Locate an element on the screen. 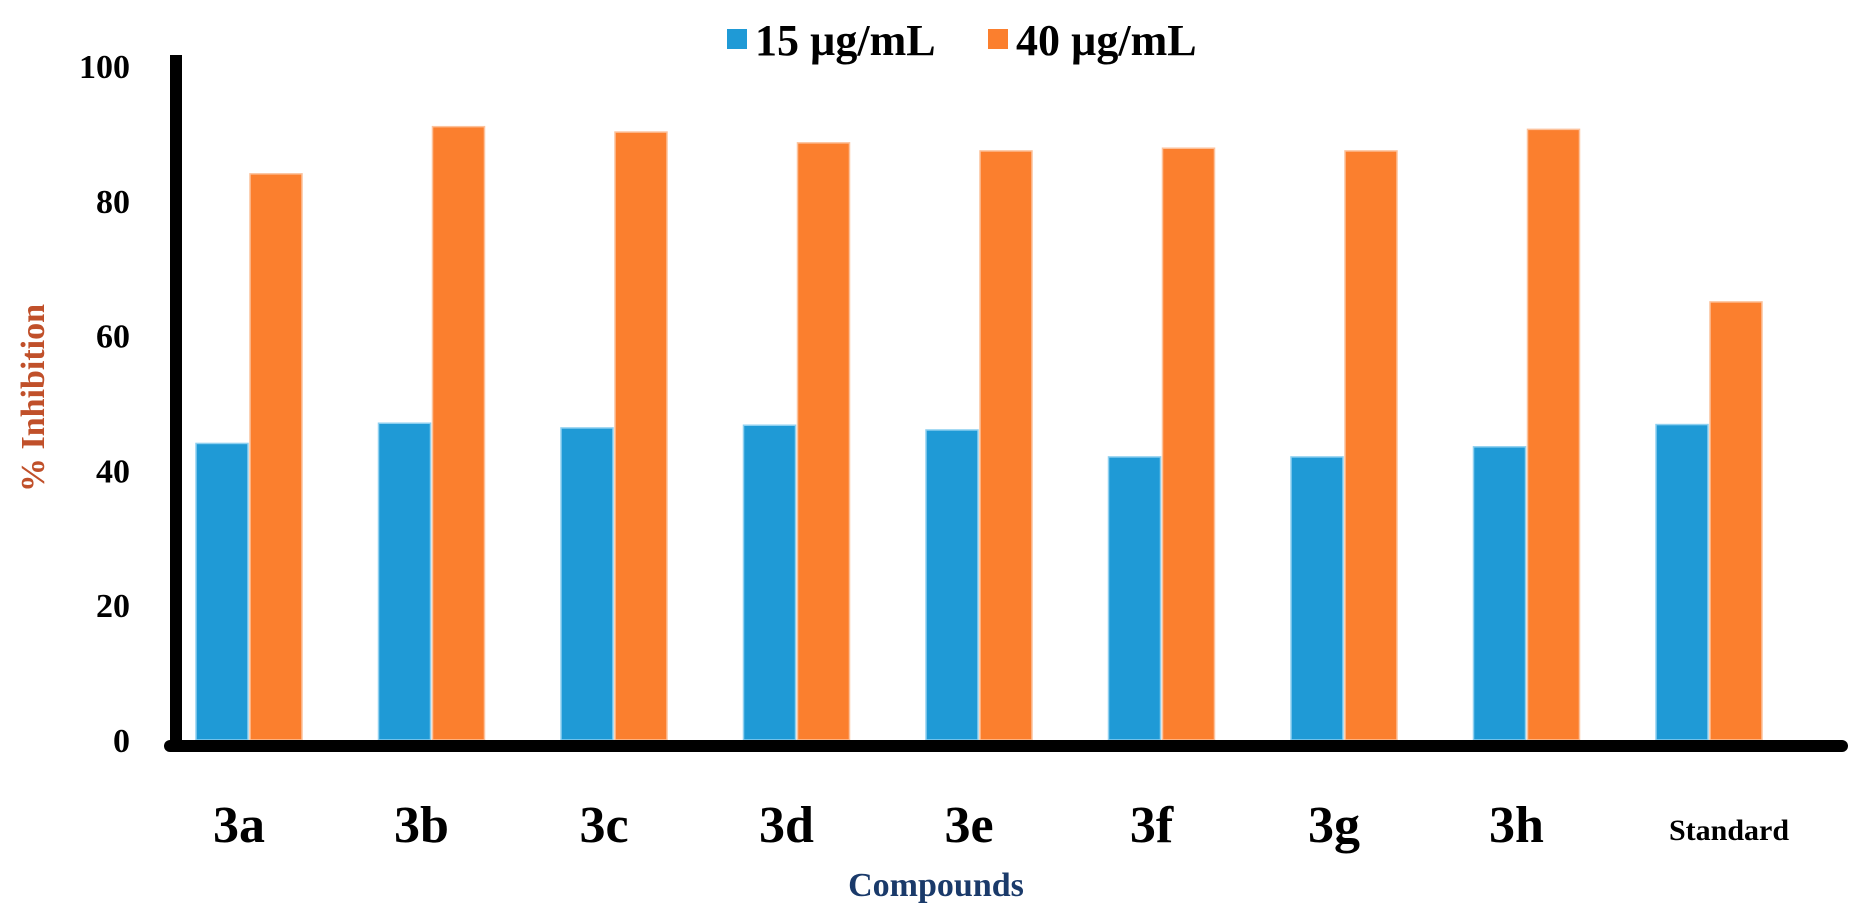 This screenshot has height=923, width=1853. y-tick-60: 60 is located at coordinates (113, 337).